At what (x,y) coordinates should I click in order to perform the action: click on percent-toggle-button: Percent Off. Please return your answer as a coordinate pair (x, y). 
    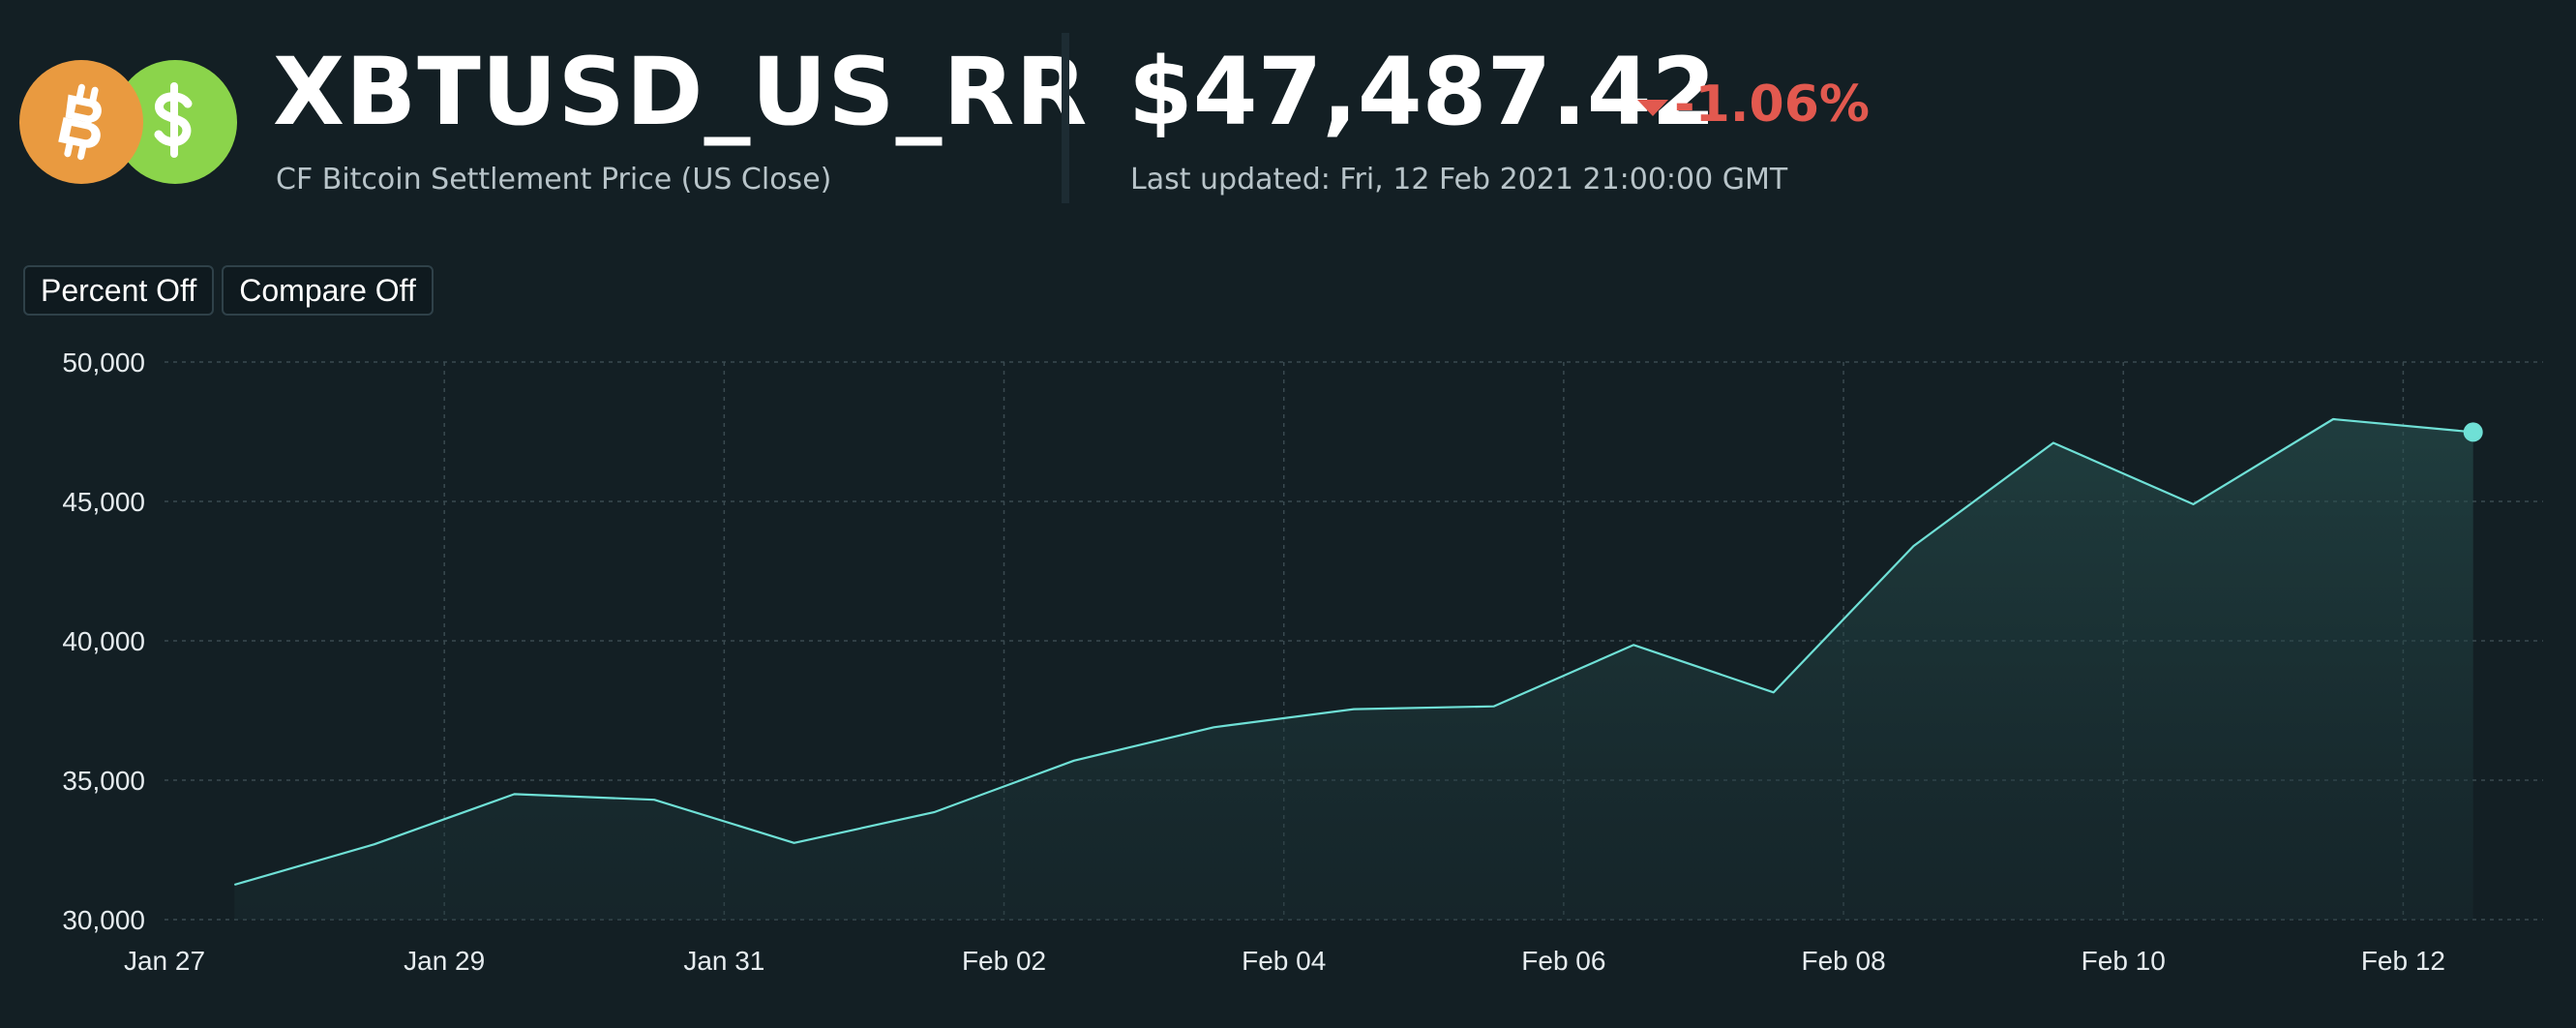
    Looking at the image, I should click on (119, 291).